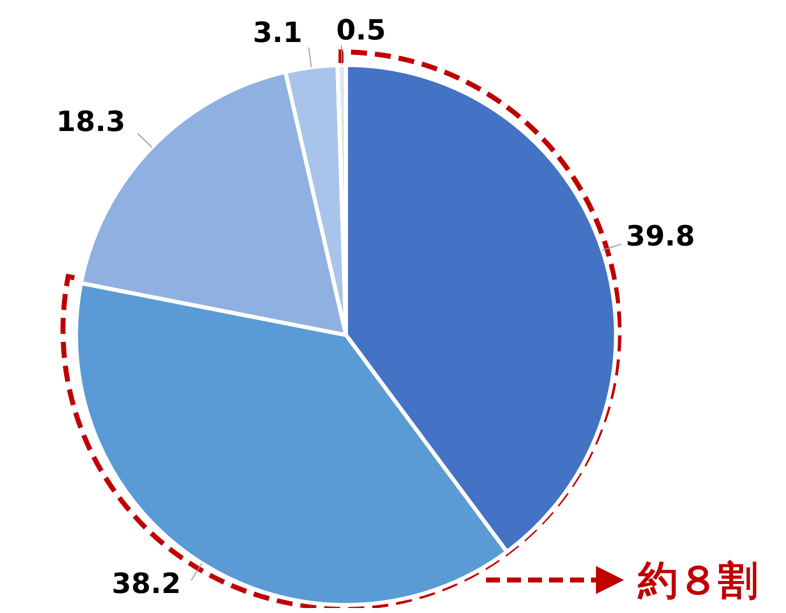 This screenshot has width=786, height=613. What do you see at coordinates (697, 581) in the screenshot?
I see `text: 約８割` at bounding box center [697, 581].